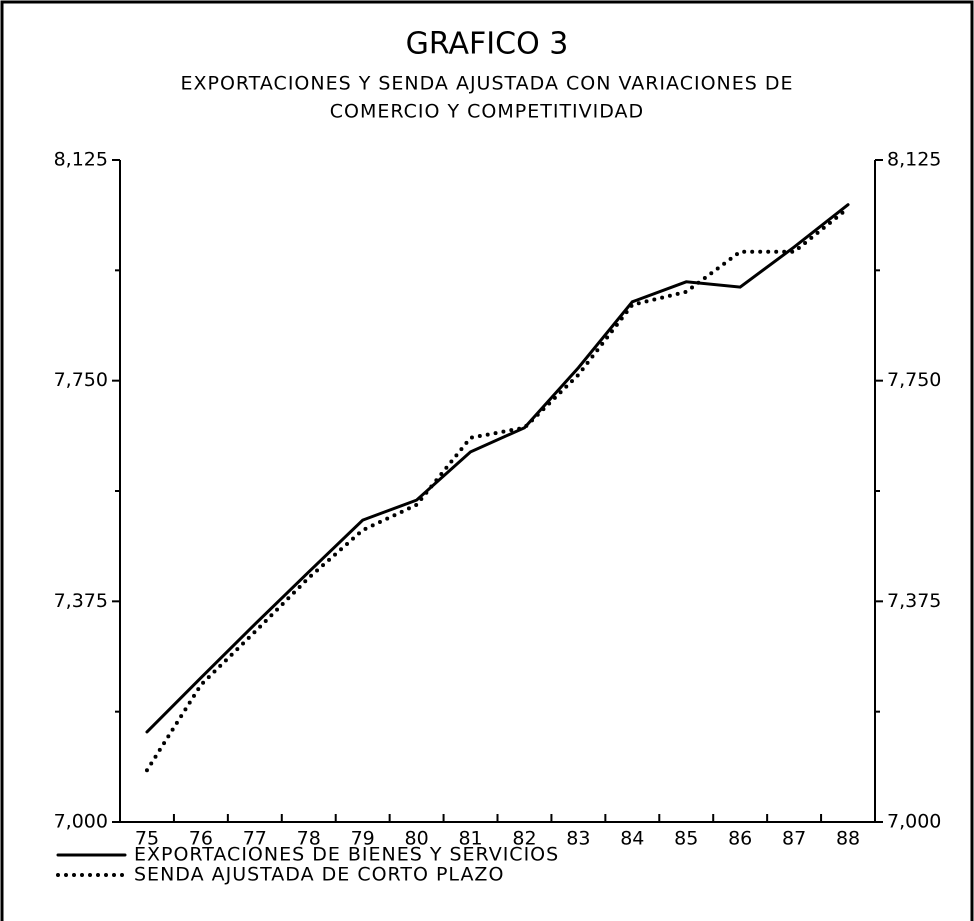  What do you see at coordinates (914, 601) in the screenshot?
I see `y2-tick-label: 7,375` at bounding box center [914, 601].